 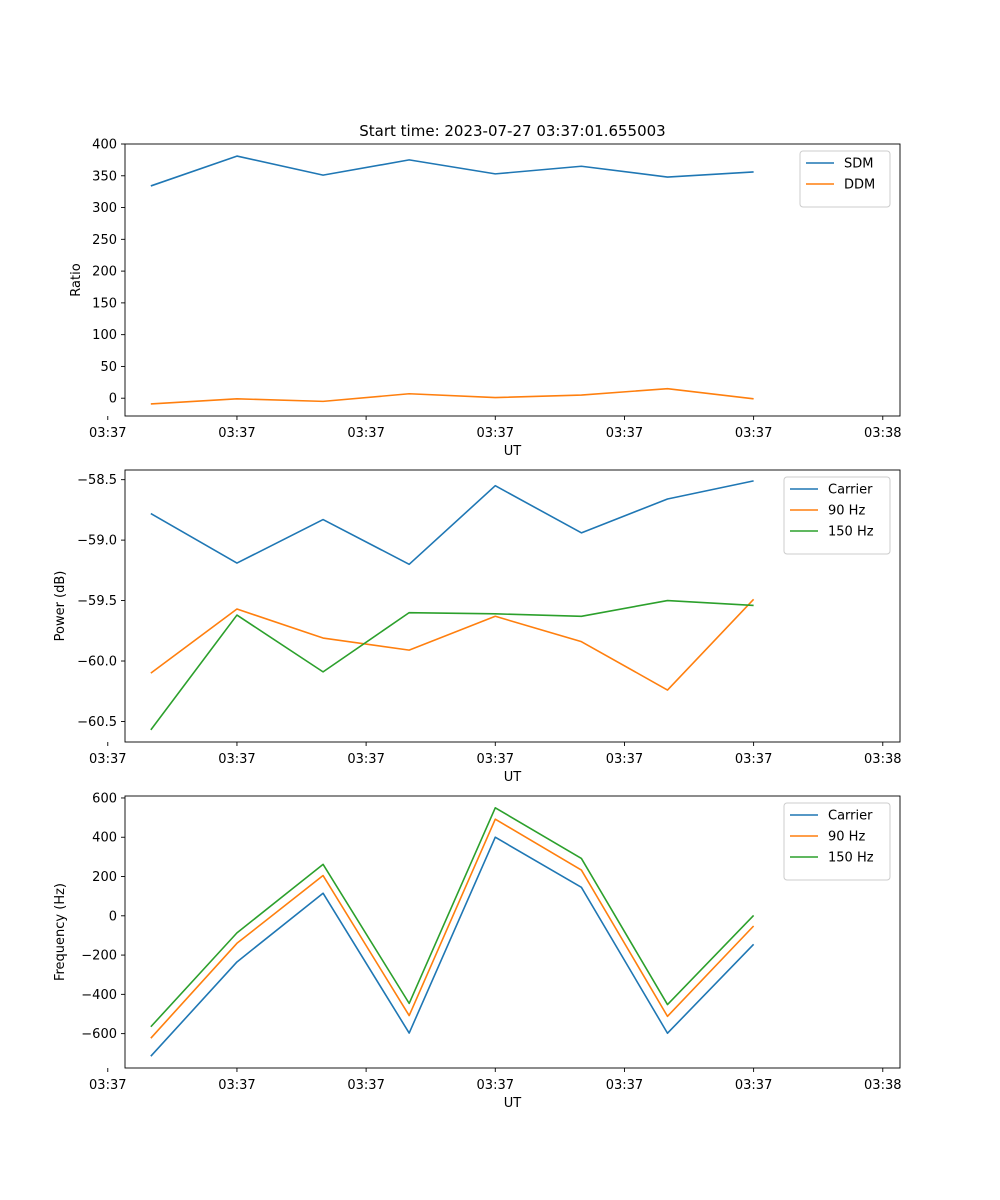 What do you see at coordinates (76, 279) in the screenshot?
I see `y-axis-label: Ratio` at bounding box center [76, 279].